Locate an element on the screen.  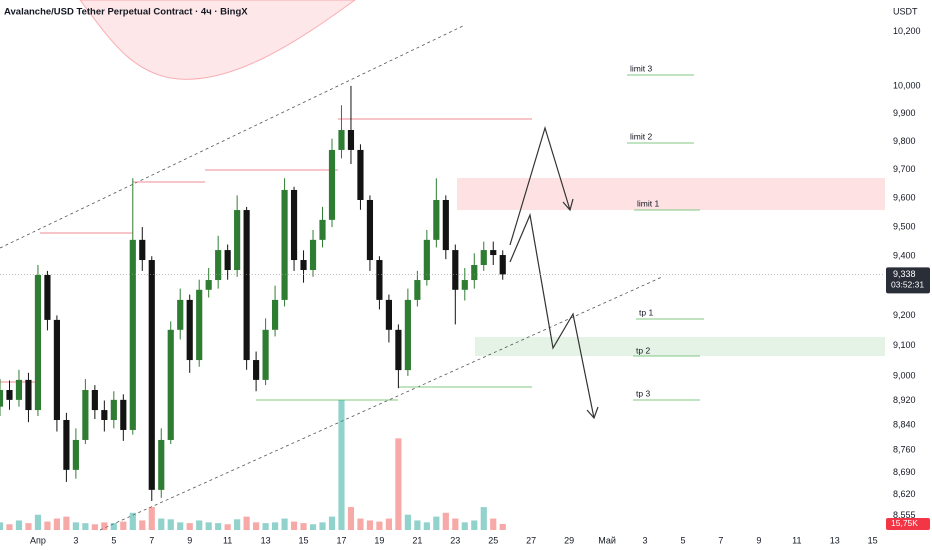
target-label: limit 3 is located at coordinates (641, 68).